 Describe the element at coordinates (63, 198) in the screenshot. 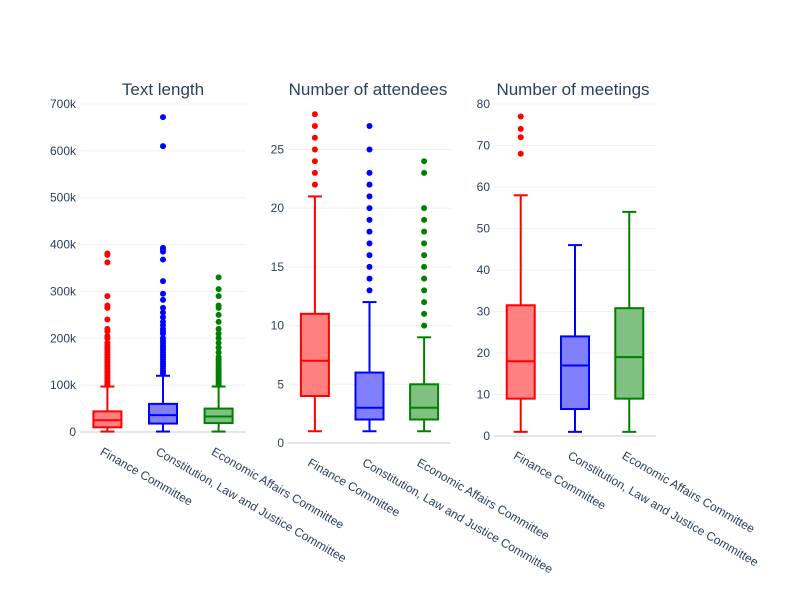

I see `y-tick-label: 500k` at that location.